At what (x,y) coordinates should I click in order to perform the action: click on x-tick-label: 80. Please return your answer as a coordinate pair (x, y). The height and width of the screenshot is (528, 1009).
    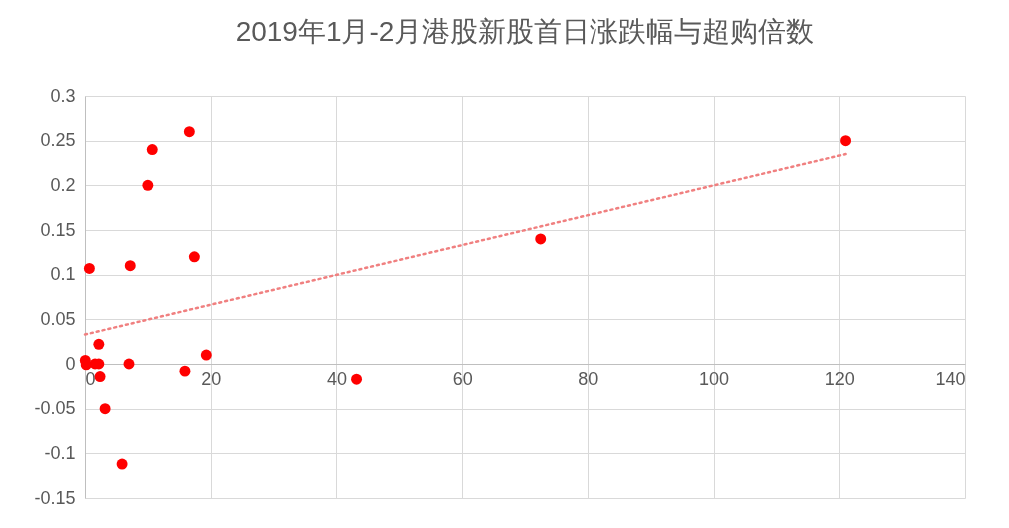
    Looking at the image, I should click on (588, 378).